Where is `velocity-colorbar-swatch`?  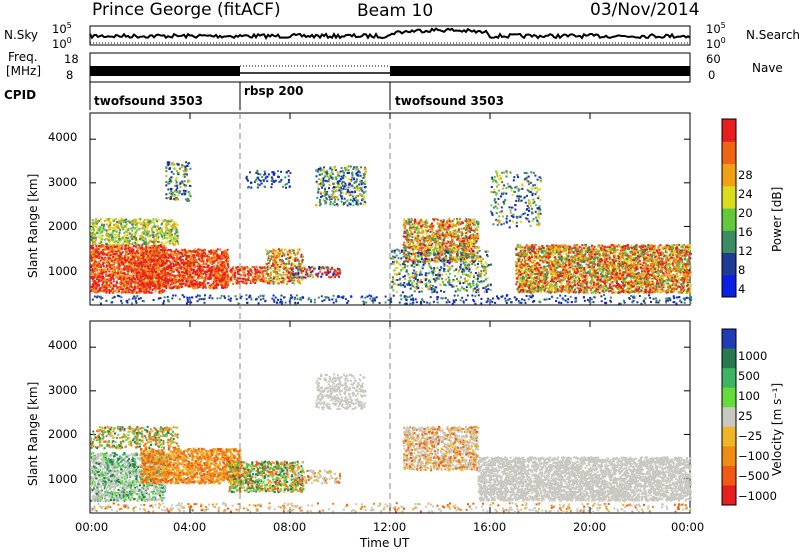 velocity-colorbar-swatch is located at coordinates (729, 417).